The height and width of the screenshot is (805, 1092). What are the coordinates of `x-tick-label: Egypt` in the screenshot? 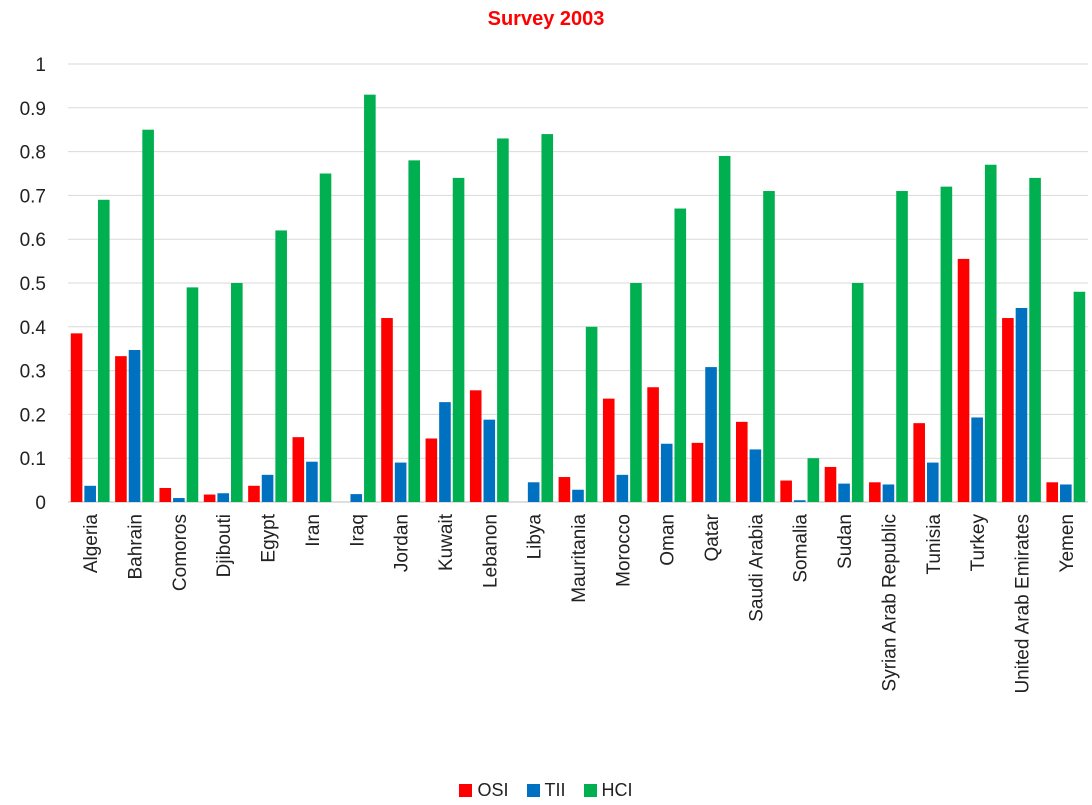 It's located at (269, 537).